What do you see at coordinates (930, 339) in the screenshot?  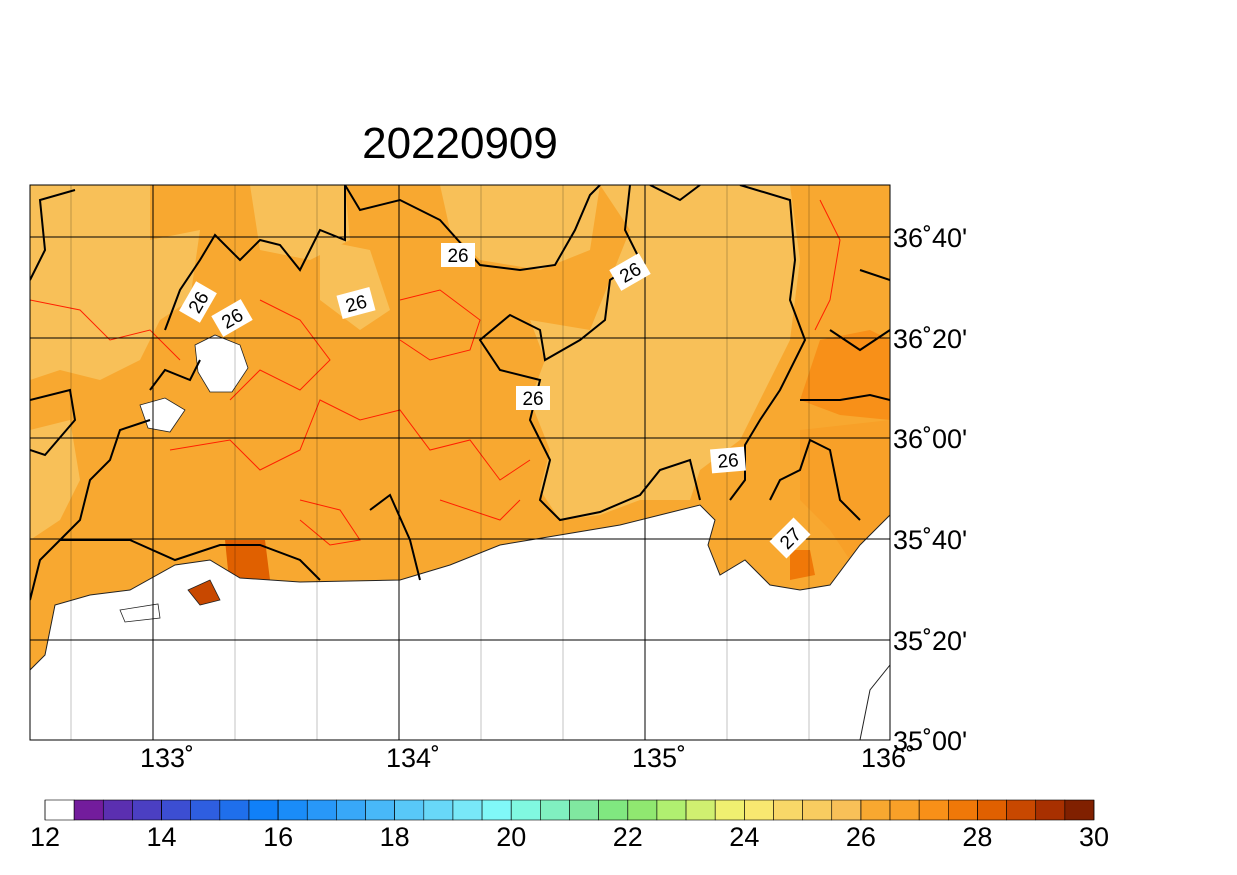 I see `lat-label: 36˚20'` at bounding box center [930, 339].